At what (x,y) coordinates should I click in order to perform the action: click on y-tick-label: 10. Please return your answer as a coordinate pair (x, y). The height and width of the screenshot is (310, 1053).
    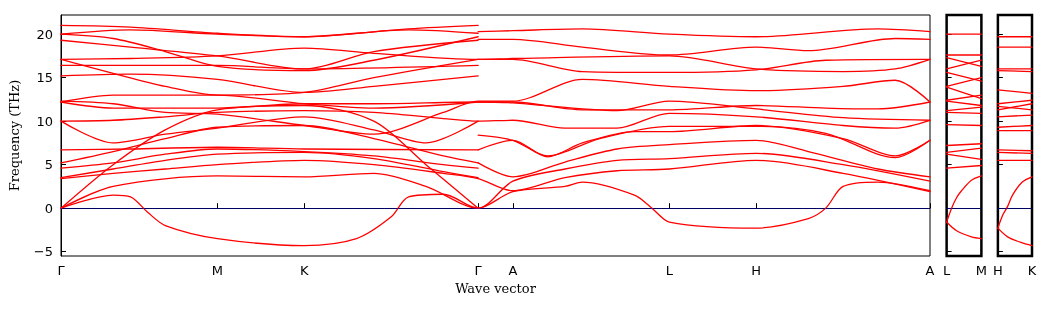
    Looking at the image, I should click on (44, 121).